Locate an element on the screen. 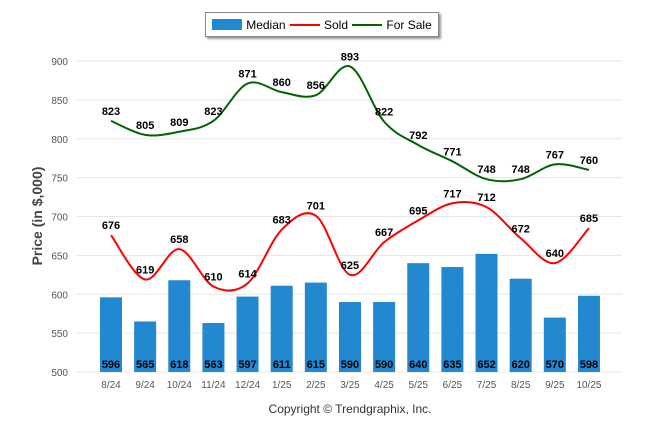 The image size is (646, 434). sold-data-label: 676 is located at coordinates (111, 226).